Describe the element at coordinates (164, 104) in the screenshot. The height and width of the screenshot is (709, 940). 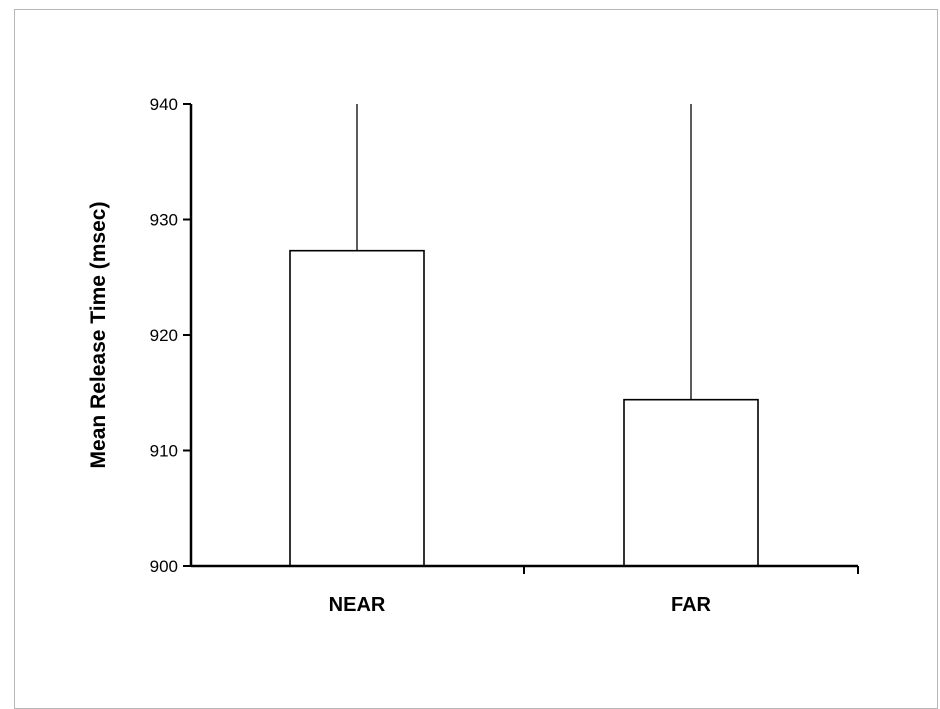
I see `y-tick-label-940: 940` at that location.